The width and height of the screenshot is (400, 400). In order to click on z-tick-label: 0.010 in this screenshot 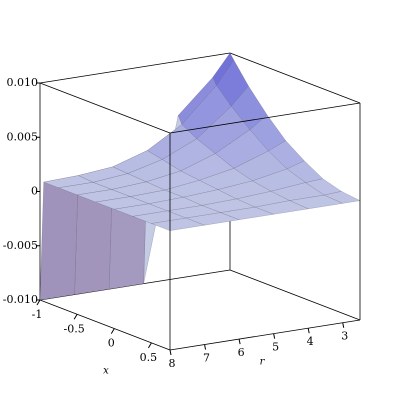, I will do `click(23, 82)`.